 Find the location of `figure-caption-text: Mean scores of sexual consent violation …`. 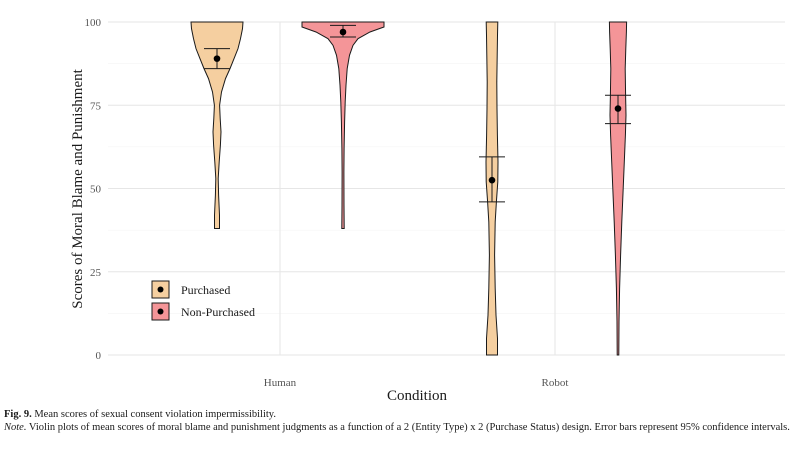

figure-caption-text: Mean scores of sexual consent violation … is located at coordinates (153, 414).